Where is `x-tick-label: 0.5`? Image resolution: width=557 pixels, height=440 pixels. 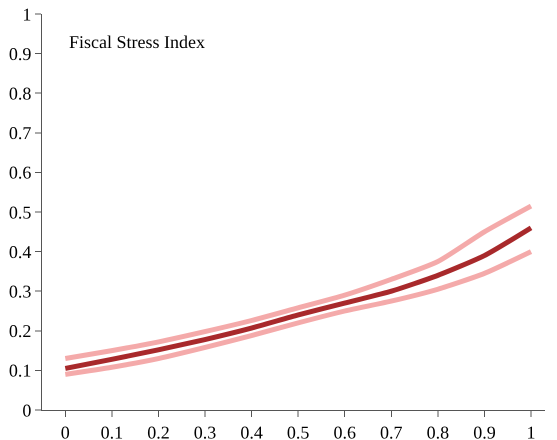
x-tick-label: 0.5 is located at coordinates (298, 431).